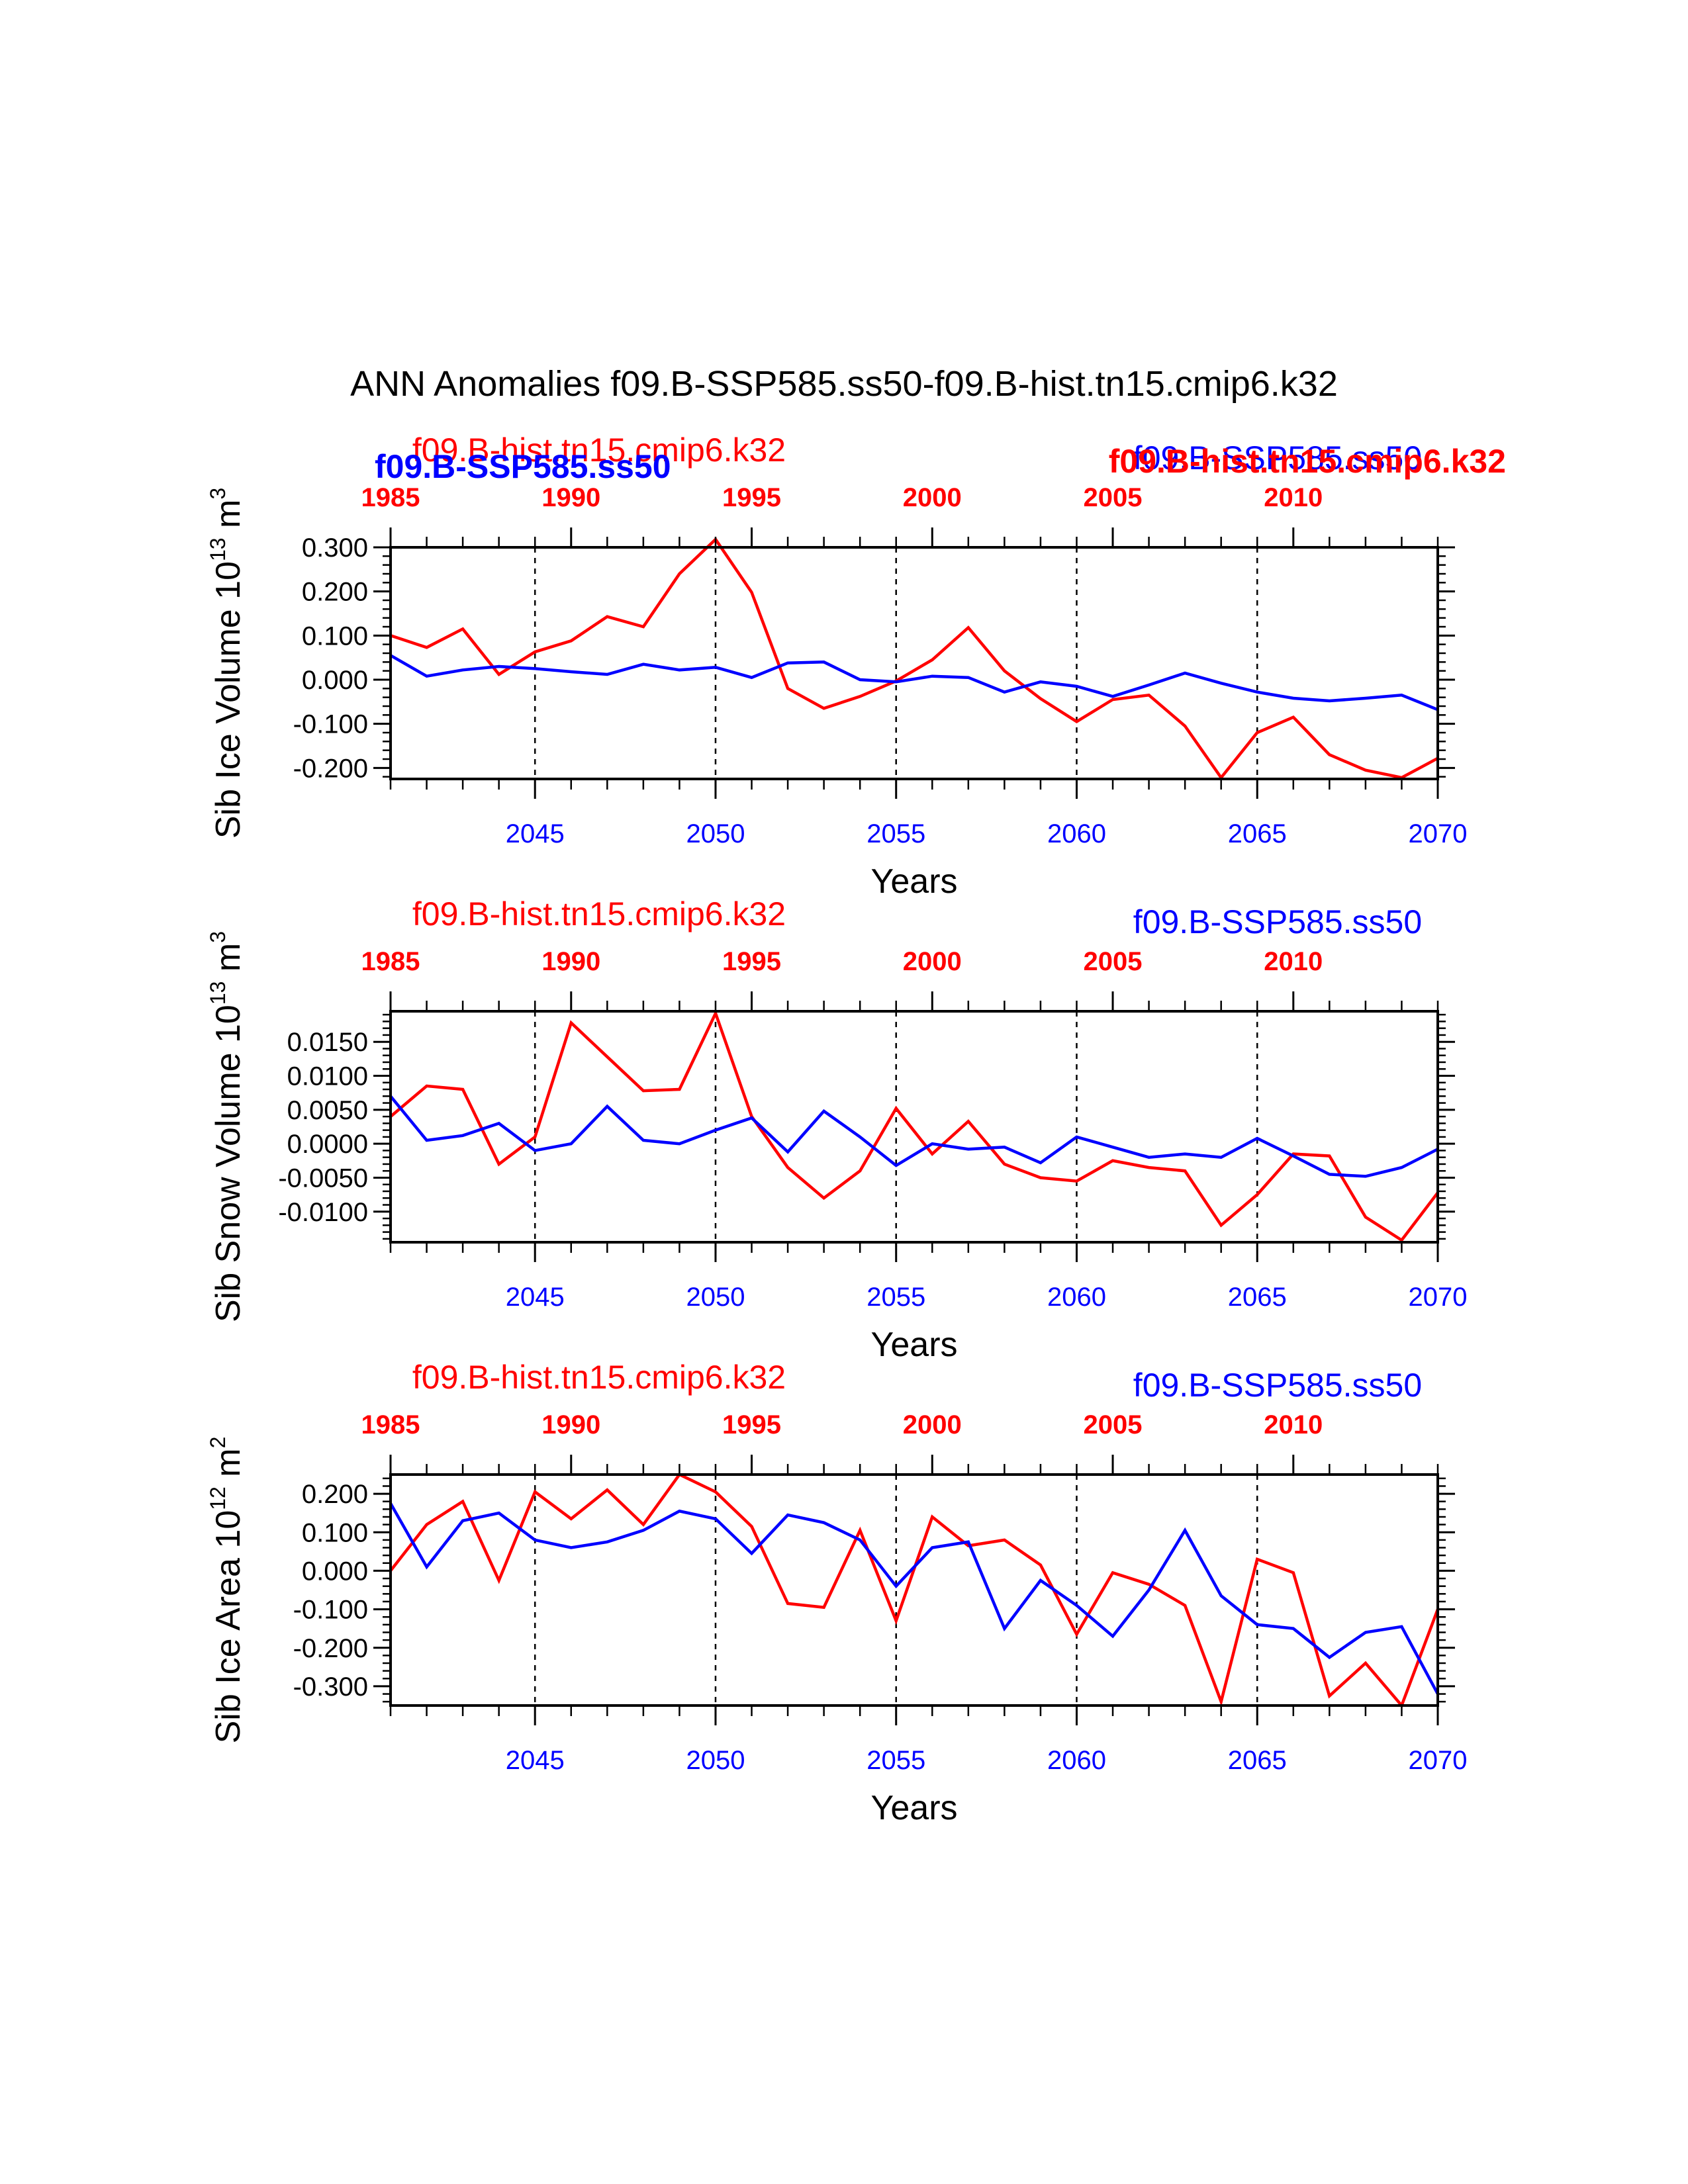  Describe the element at coordinates (227, 1126) in the screenshot. I see `y-axis-label: Sib Snow Volume 1013 m3` at that location.